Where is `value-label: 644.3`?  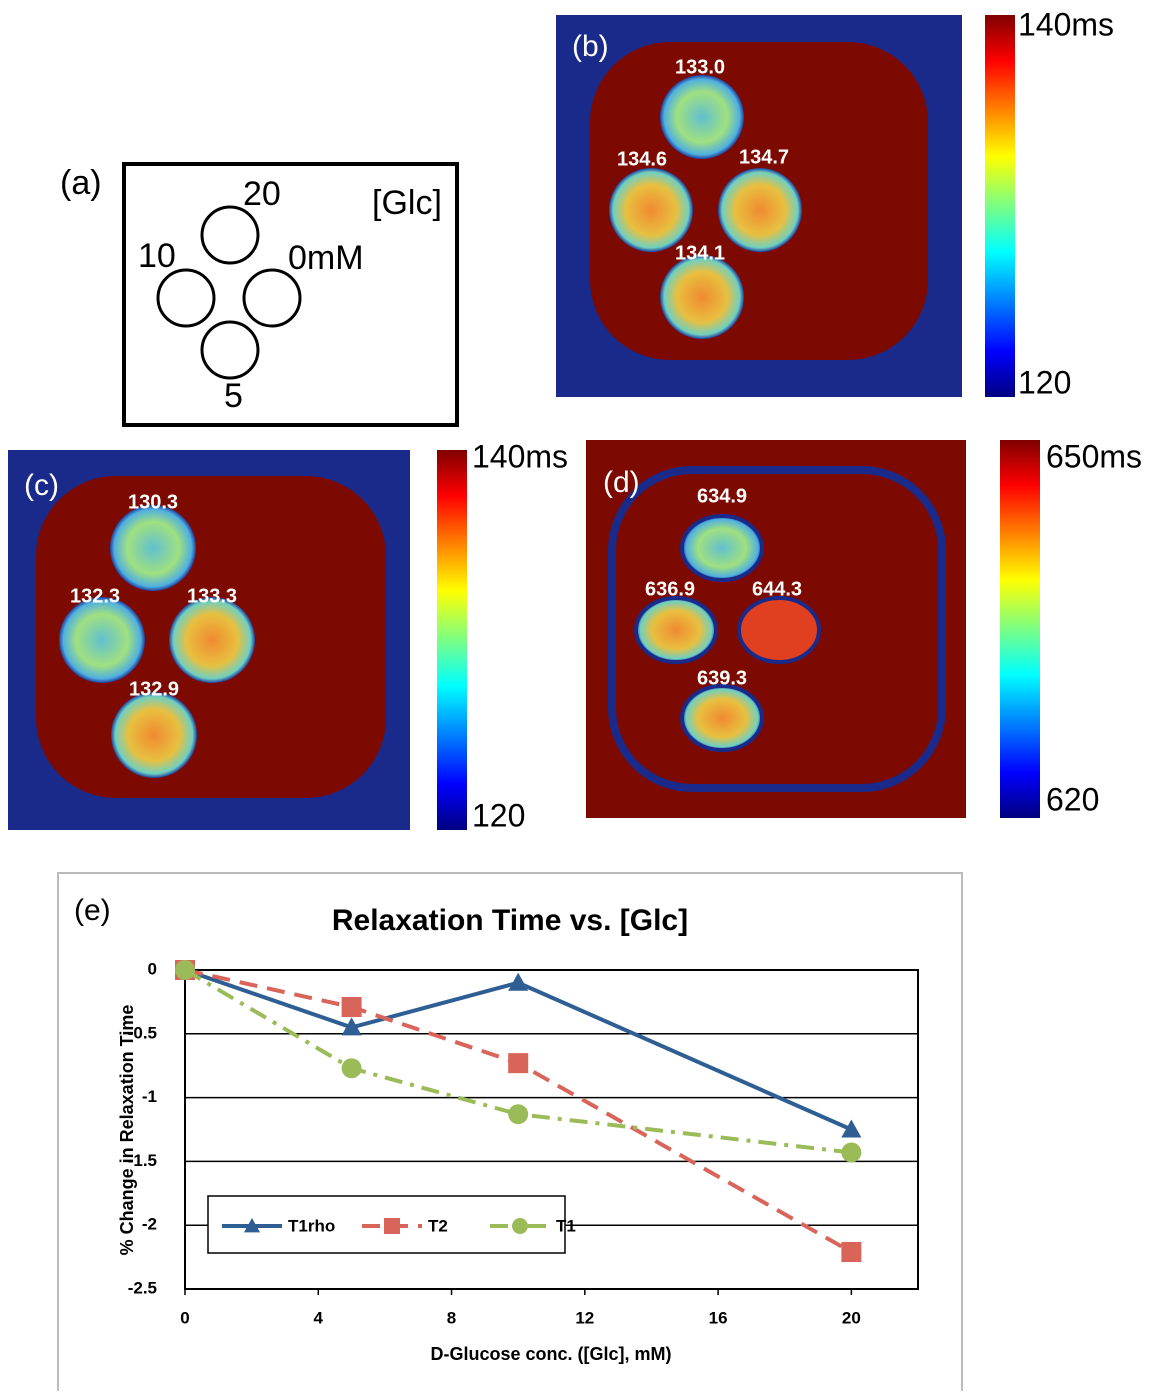 value-label: 644.3 is located at coordinates (777, 589).